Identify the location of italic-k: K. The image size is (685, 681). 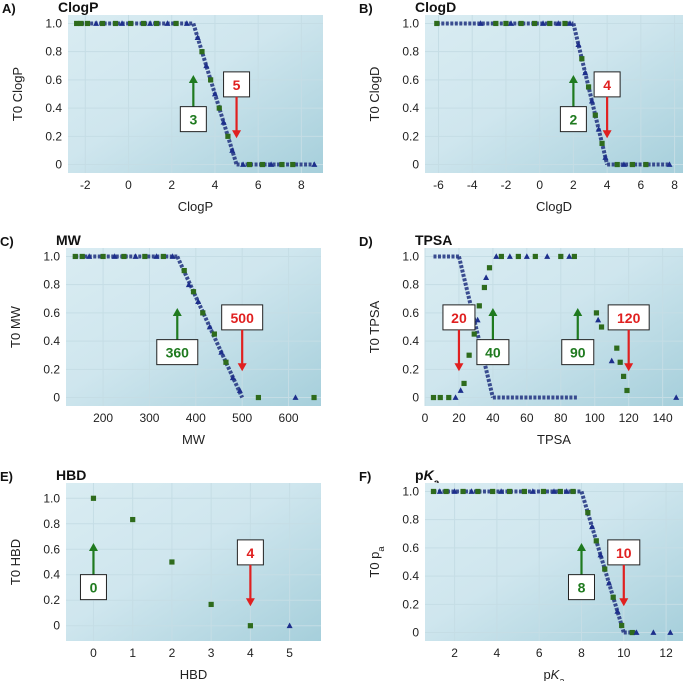
(556, 674).